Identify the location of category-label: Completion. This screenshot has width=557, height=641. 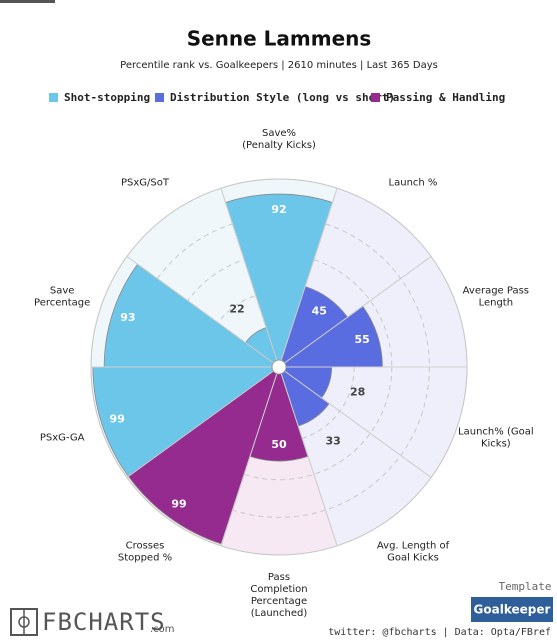
(278, 589).